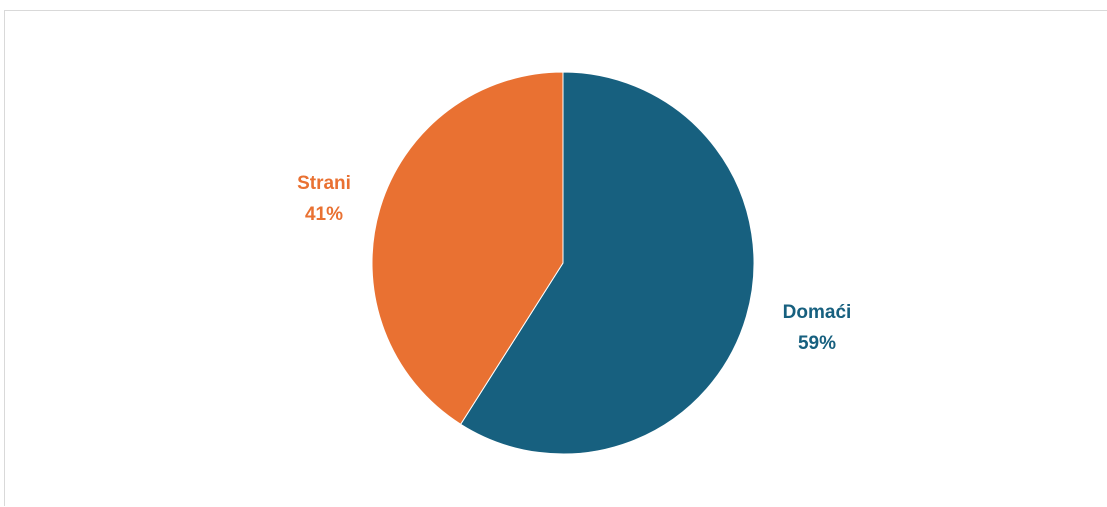  I want to click on slice-label-domaci: Domaći 59%, so click(817, 328).